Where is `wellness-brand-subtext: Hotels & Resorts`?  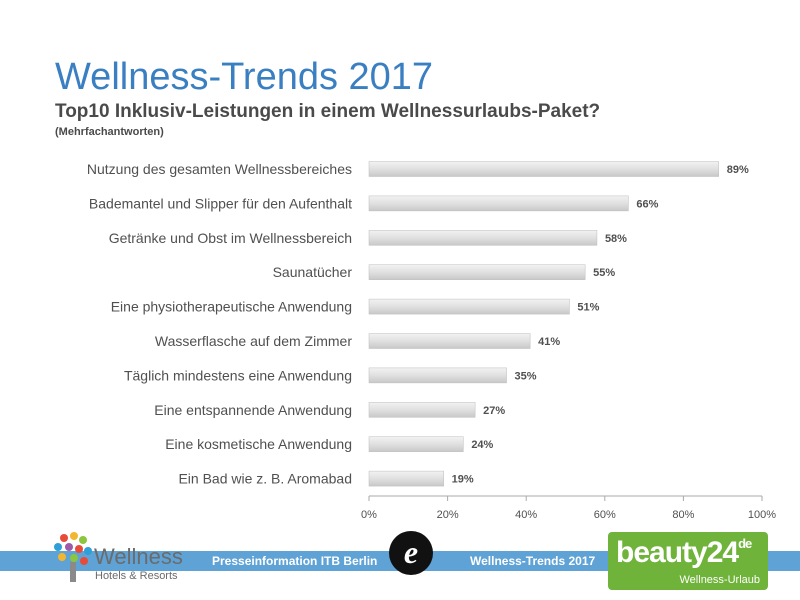 wellness-brand-subtext: Hotels & Resorts is located at coordinates (136, 576).